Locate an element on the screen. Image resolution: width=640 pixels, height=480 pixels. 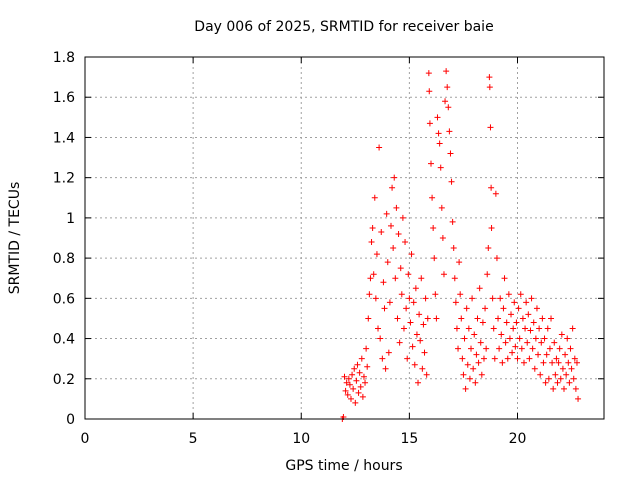
y-tick-label: 1.8 is located at coordinates (64, 58).